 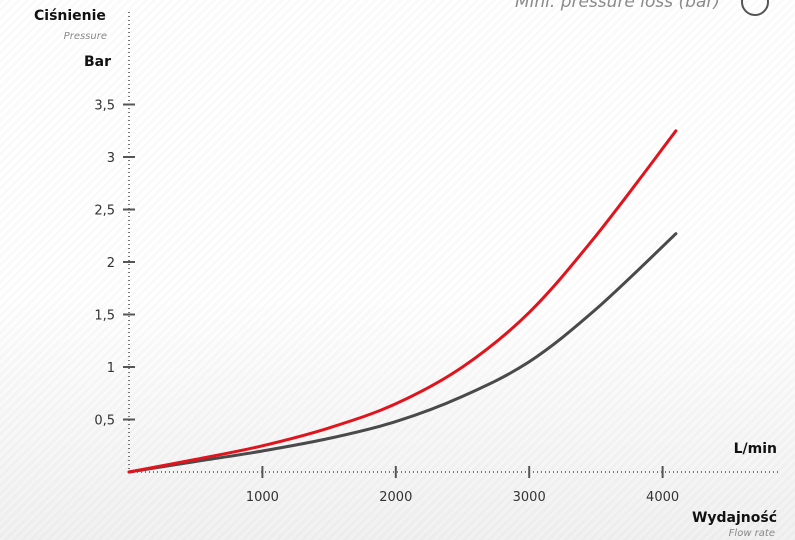 What do you see at coordinates (751, 533) in the screenshot?
I see `x-axis-subtitle: Flow rate` at bounding box center [751, 533].